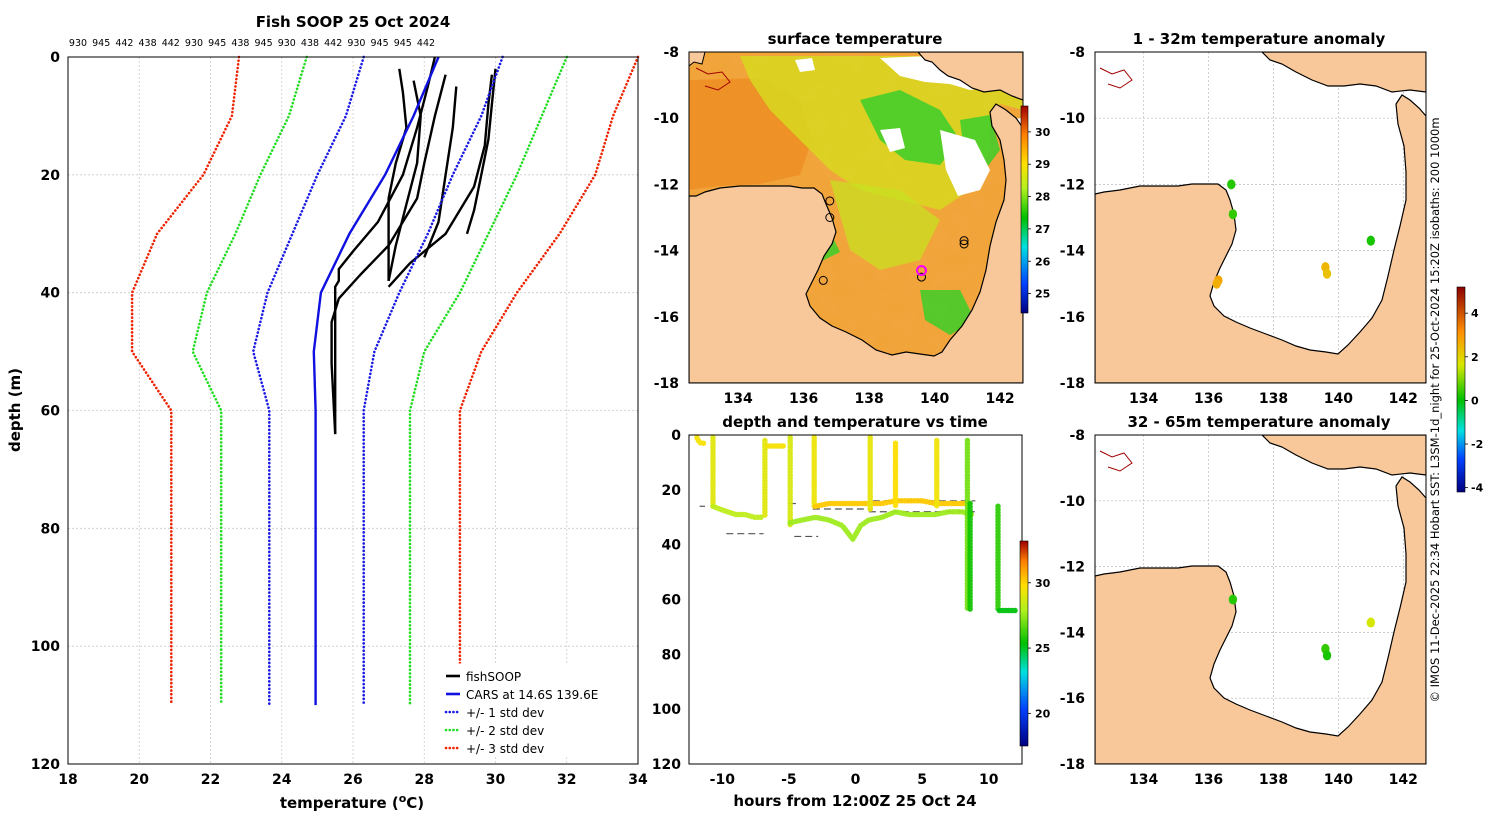 The height and width of the screenshot is (820, 1500). Describe the element at coordinates (666, 710) in the screenshot. I see `depth-time-ytick-label: 100` at that location.